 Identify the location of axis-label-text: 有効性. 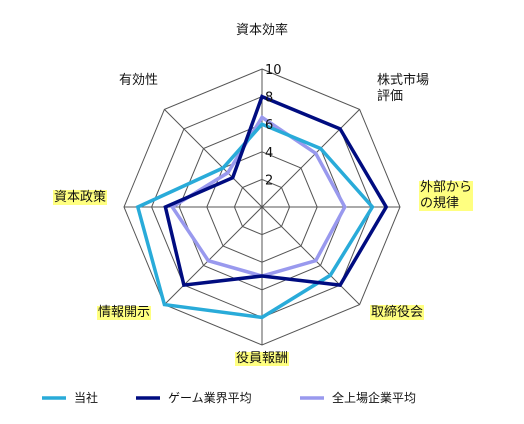
(138, 80).